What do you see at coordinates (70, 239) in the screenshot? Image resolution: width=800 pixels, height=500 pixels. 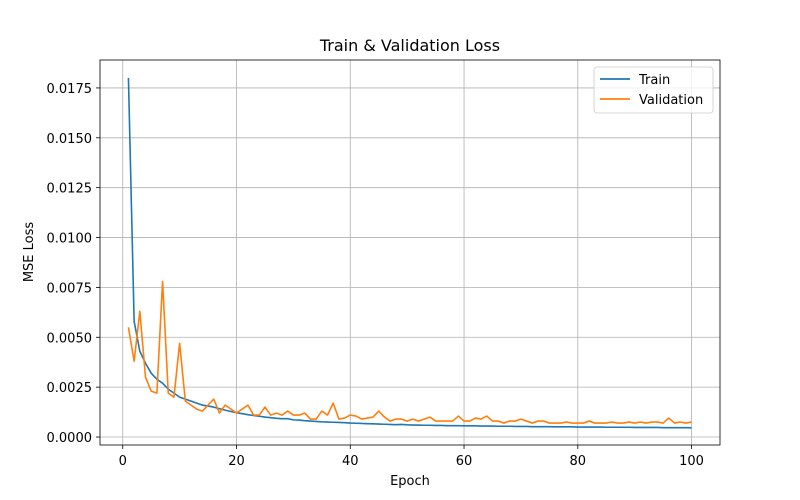 I see `y-tick-label: 0.0100` at bounding box center [70, 239].